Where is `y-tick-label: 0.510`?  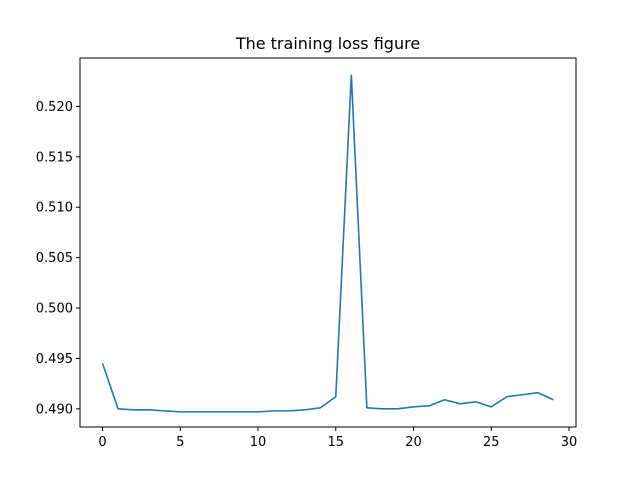
y-tick-label: 0.510 is located at coordinates (54, 208).